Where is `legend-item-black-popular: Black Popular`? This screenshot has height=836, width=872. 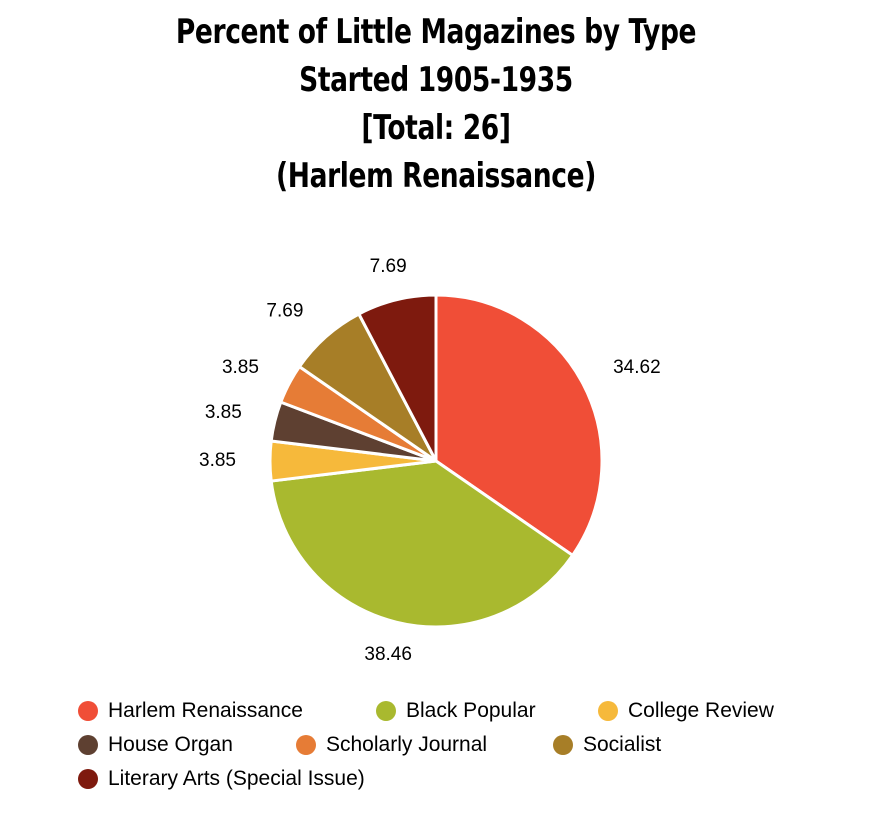
legend-item-black-popular: Black Popular is located at coordinates (487, 711).